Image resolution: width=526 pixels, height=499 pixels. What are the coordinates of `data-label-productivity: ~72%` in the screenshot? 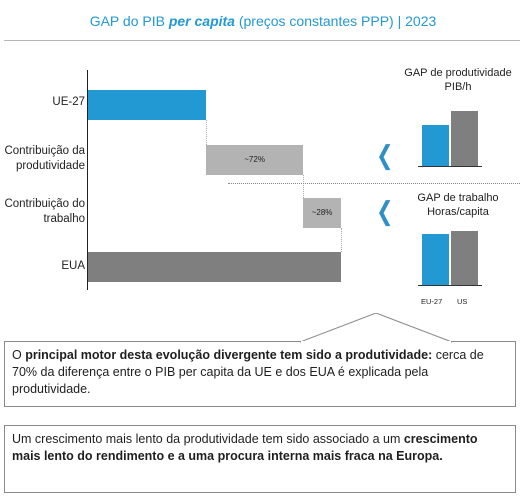 It's located at (254, 159).